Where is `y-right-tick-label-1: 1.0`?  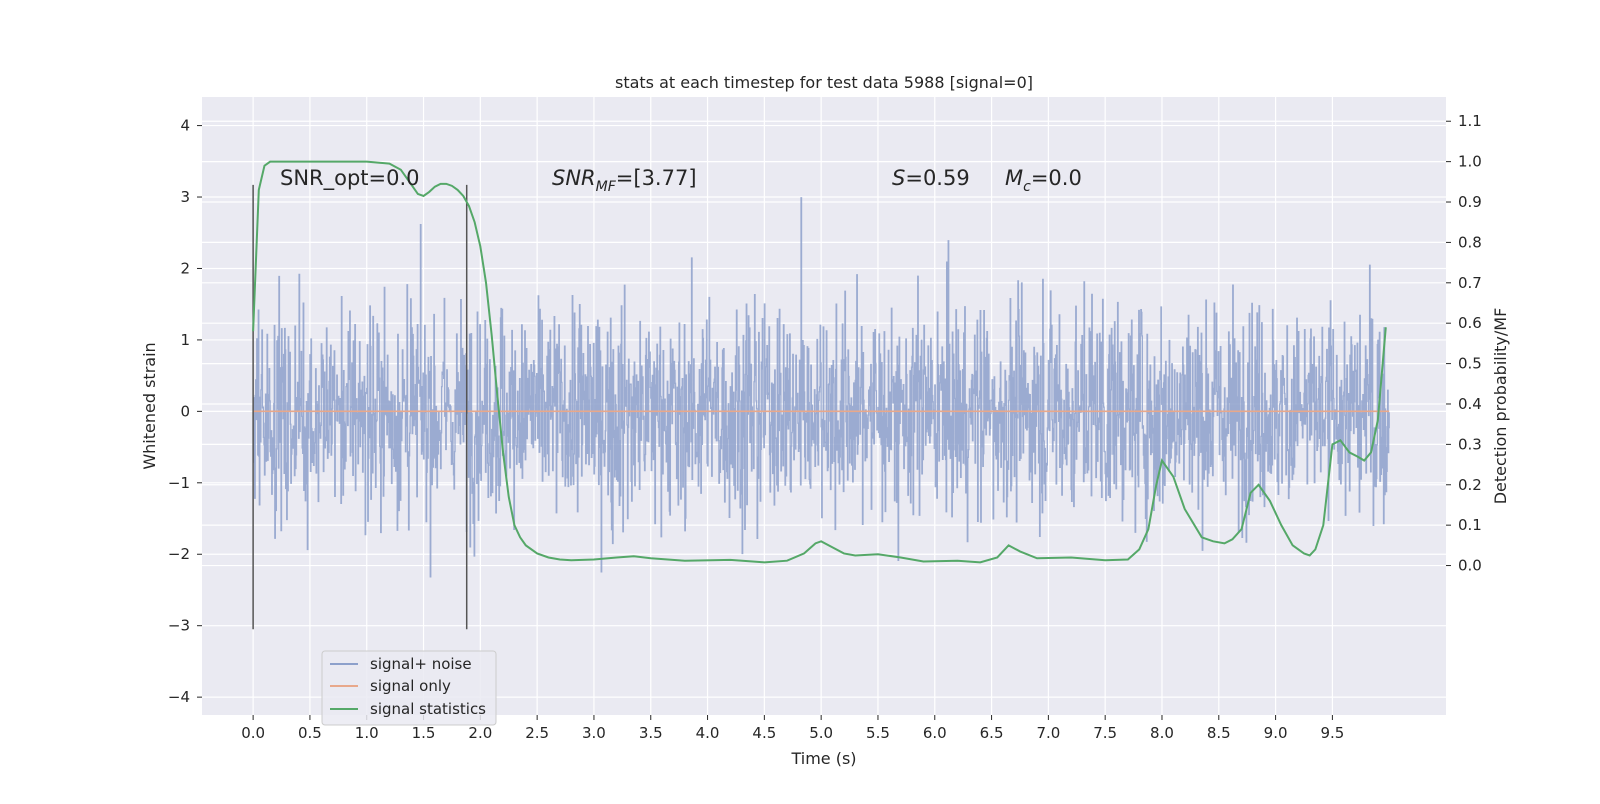 y-right-tick-label-1: 1.0 is located at coordinates (1470, 162).